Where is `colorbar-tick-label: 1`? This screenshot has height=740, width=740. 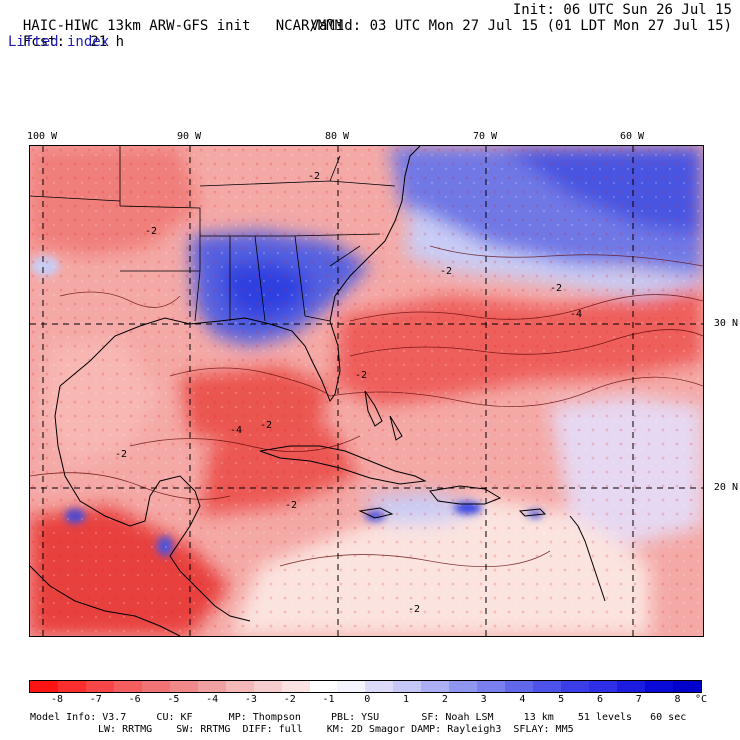
colorbar-tick-label: 1 is located at coordinates (406, 699).